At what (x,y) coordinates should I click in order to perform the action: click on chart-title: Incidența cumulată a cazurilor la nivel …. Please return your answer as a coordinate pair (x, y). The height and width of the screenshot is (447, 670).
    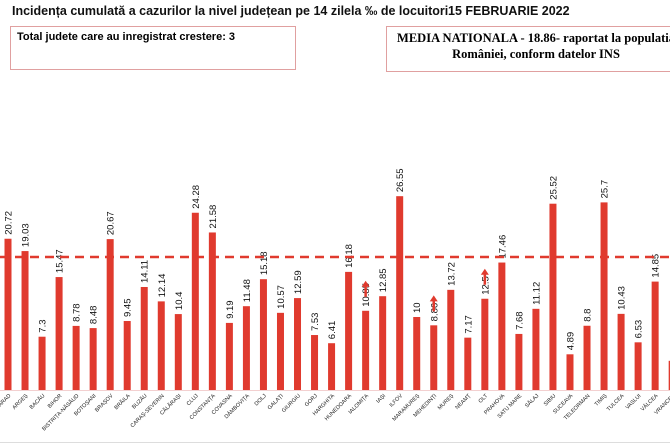
    Looking at the image, I should click on (230, 11).